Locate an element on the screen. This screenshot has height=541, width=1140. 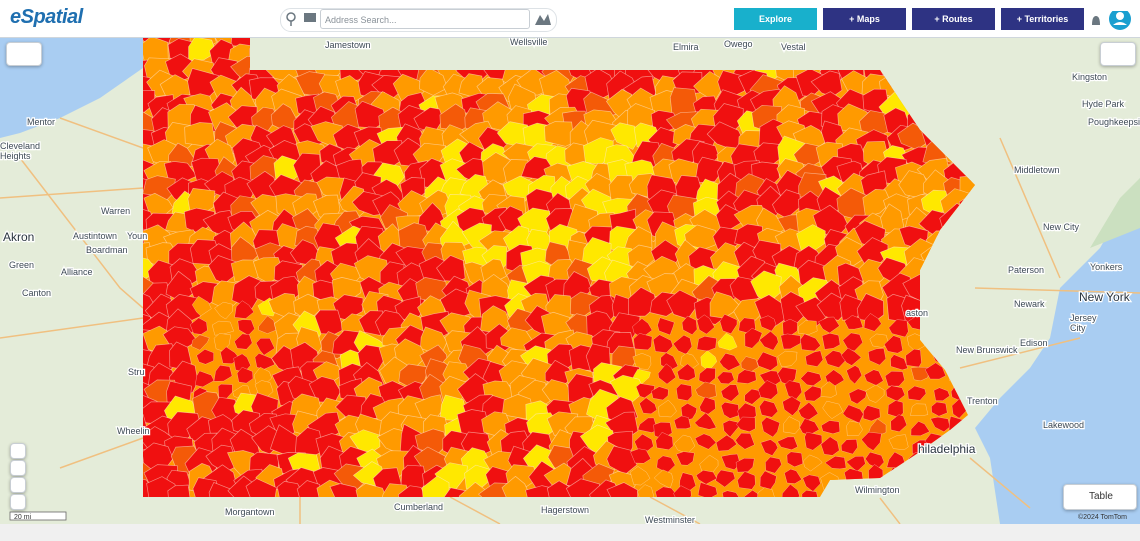
search-tools is located at coordinates (301, 19).